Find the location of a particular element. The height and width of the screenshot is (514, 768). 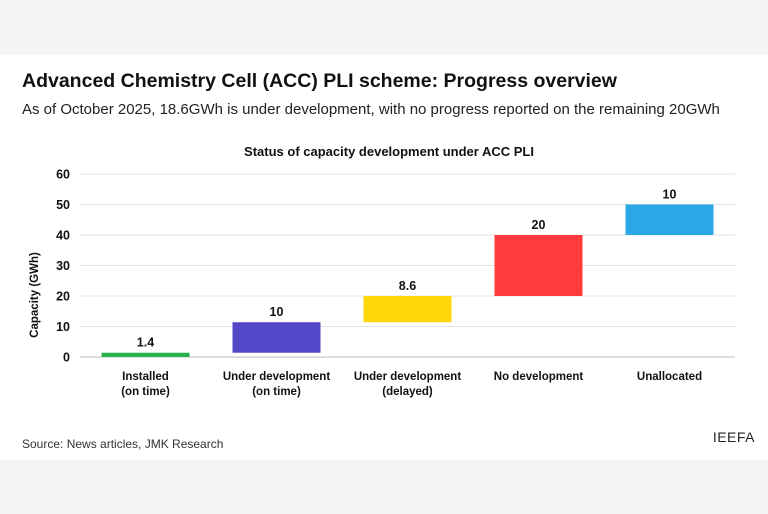

y-tick-label: 30 is located at coordinates (63, 266).